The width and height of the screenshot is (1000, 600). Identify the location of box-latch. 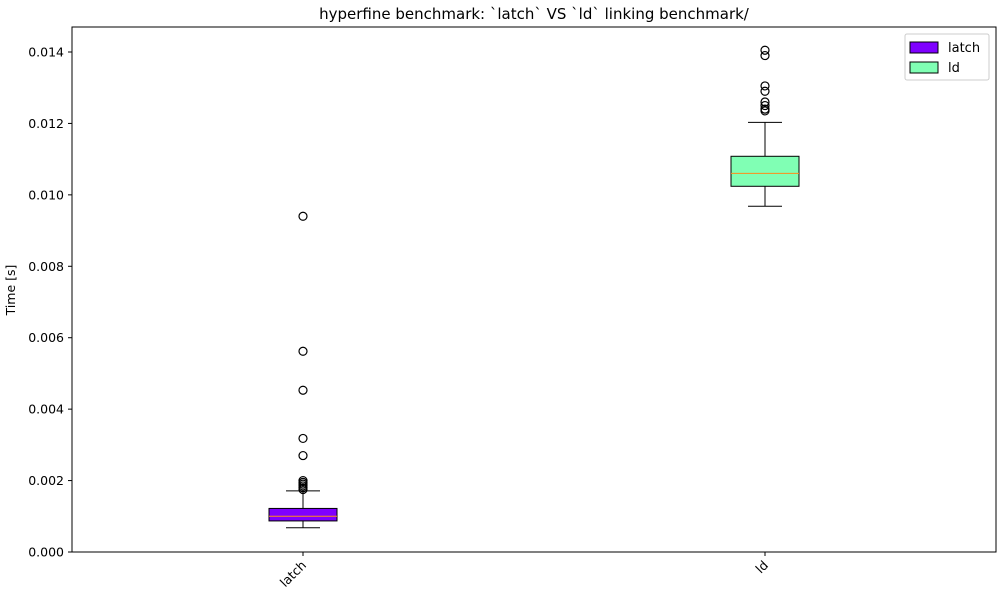
(303, 370).